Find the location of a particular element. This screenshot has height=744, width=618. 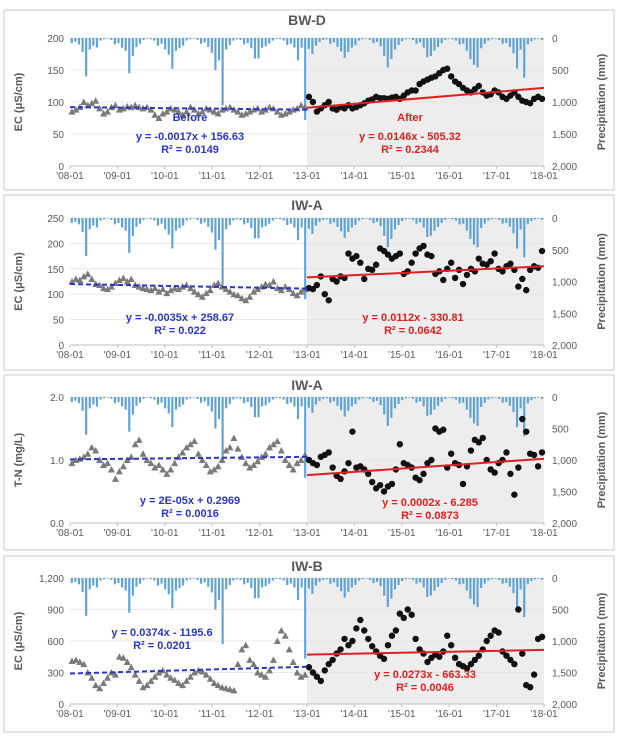

precip-axis-label: Precipitation (mm) is located at coordinates (602, 640).